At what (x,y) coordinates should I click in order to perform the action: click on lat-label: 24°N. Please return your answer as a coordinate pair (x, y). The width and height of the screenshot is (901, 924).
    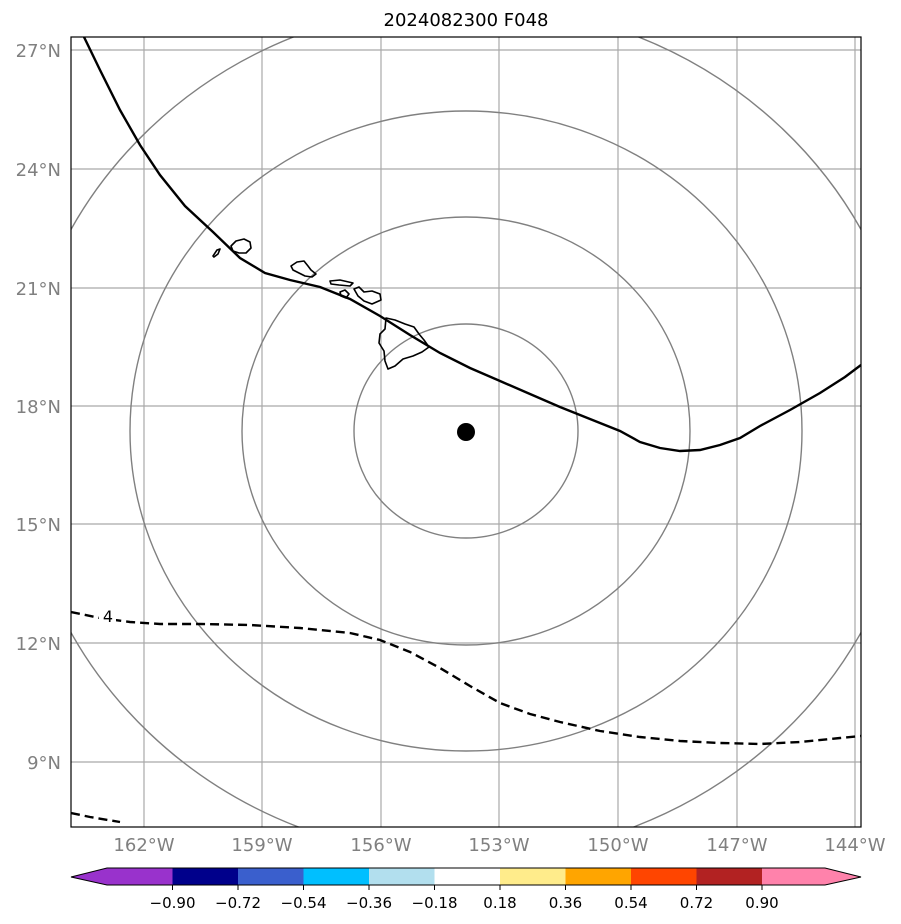
    Looking at the image, I should click on (38, 170).